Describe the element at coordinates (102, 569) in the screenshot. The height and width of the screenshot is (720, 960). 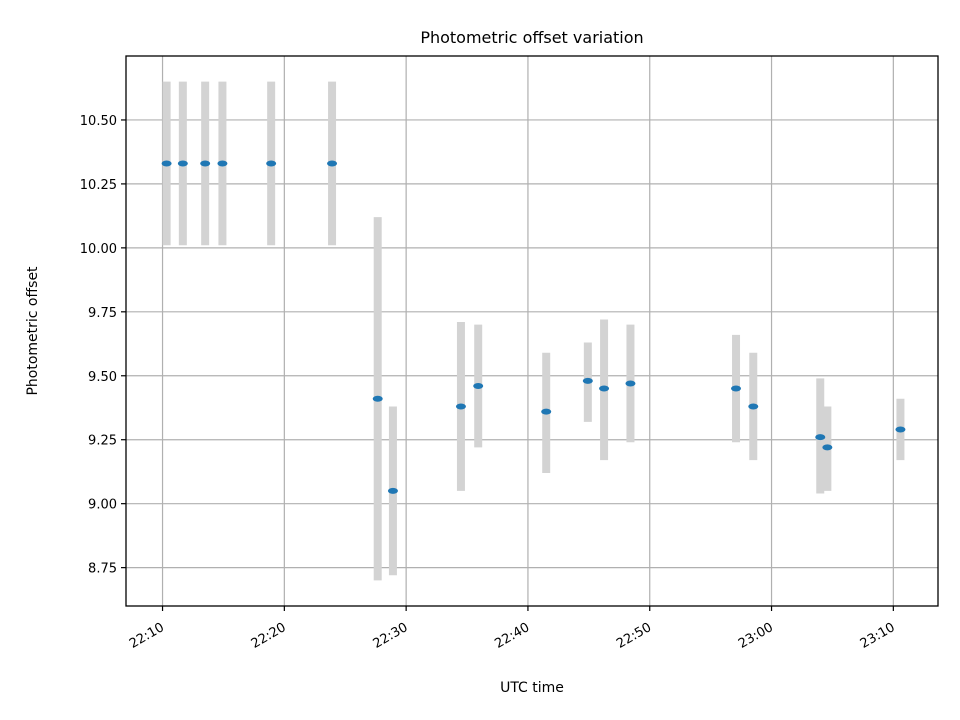
I see `y-tick-label: 8.75` at that location.